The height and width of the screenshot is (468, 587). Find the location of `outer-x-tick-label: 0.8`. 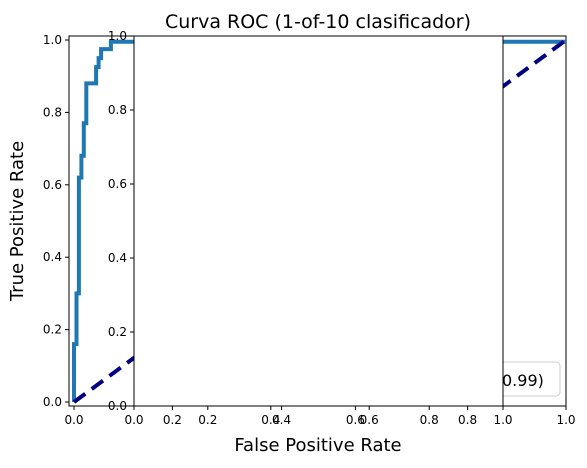

outer-x-tick-label: 0.8 is located at coordinates (467, 420).